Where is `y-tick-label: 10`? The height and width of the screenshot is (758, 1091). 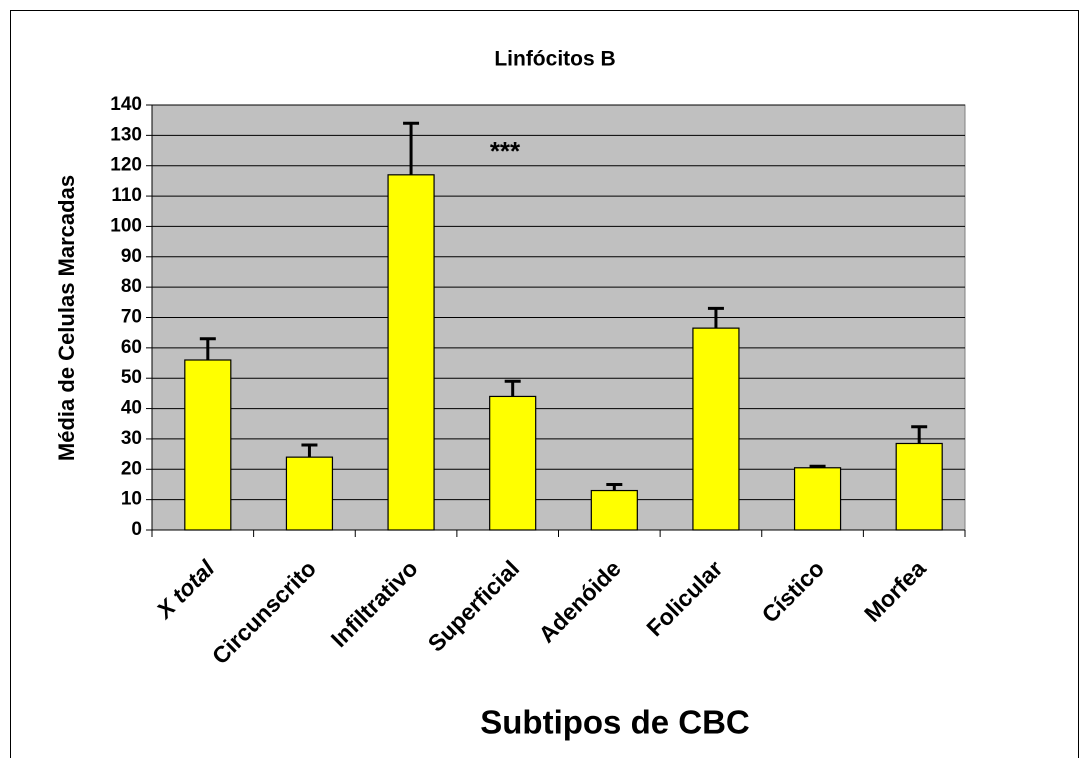 y-tick-label: 10 is located at coordinates (131, 499).